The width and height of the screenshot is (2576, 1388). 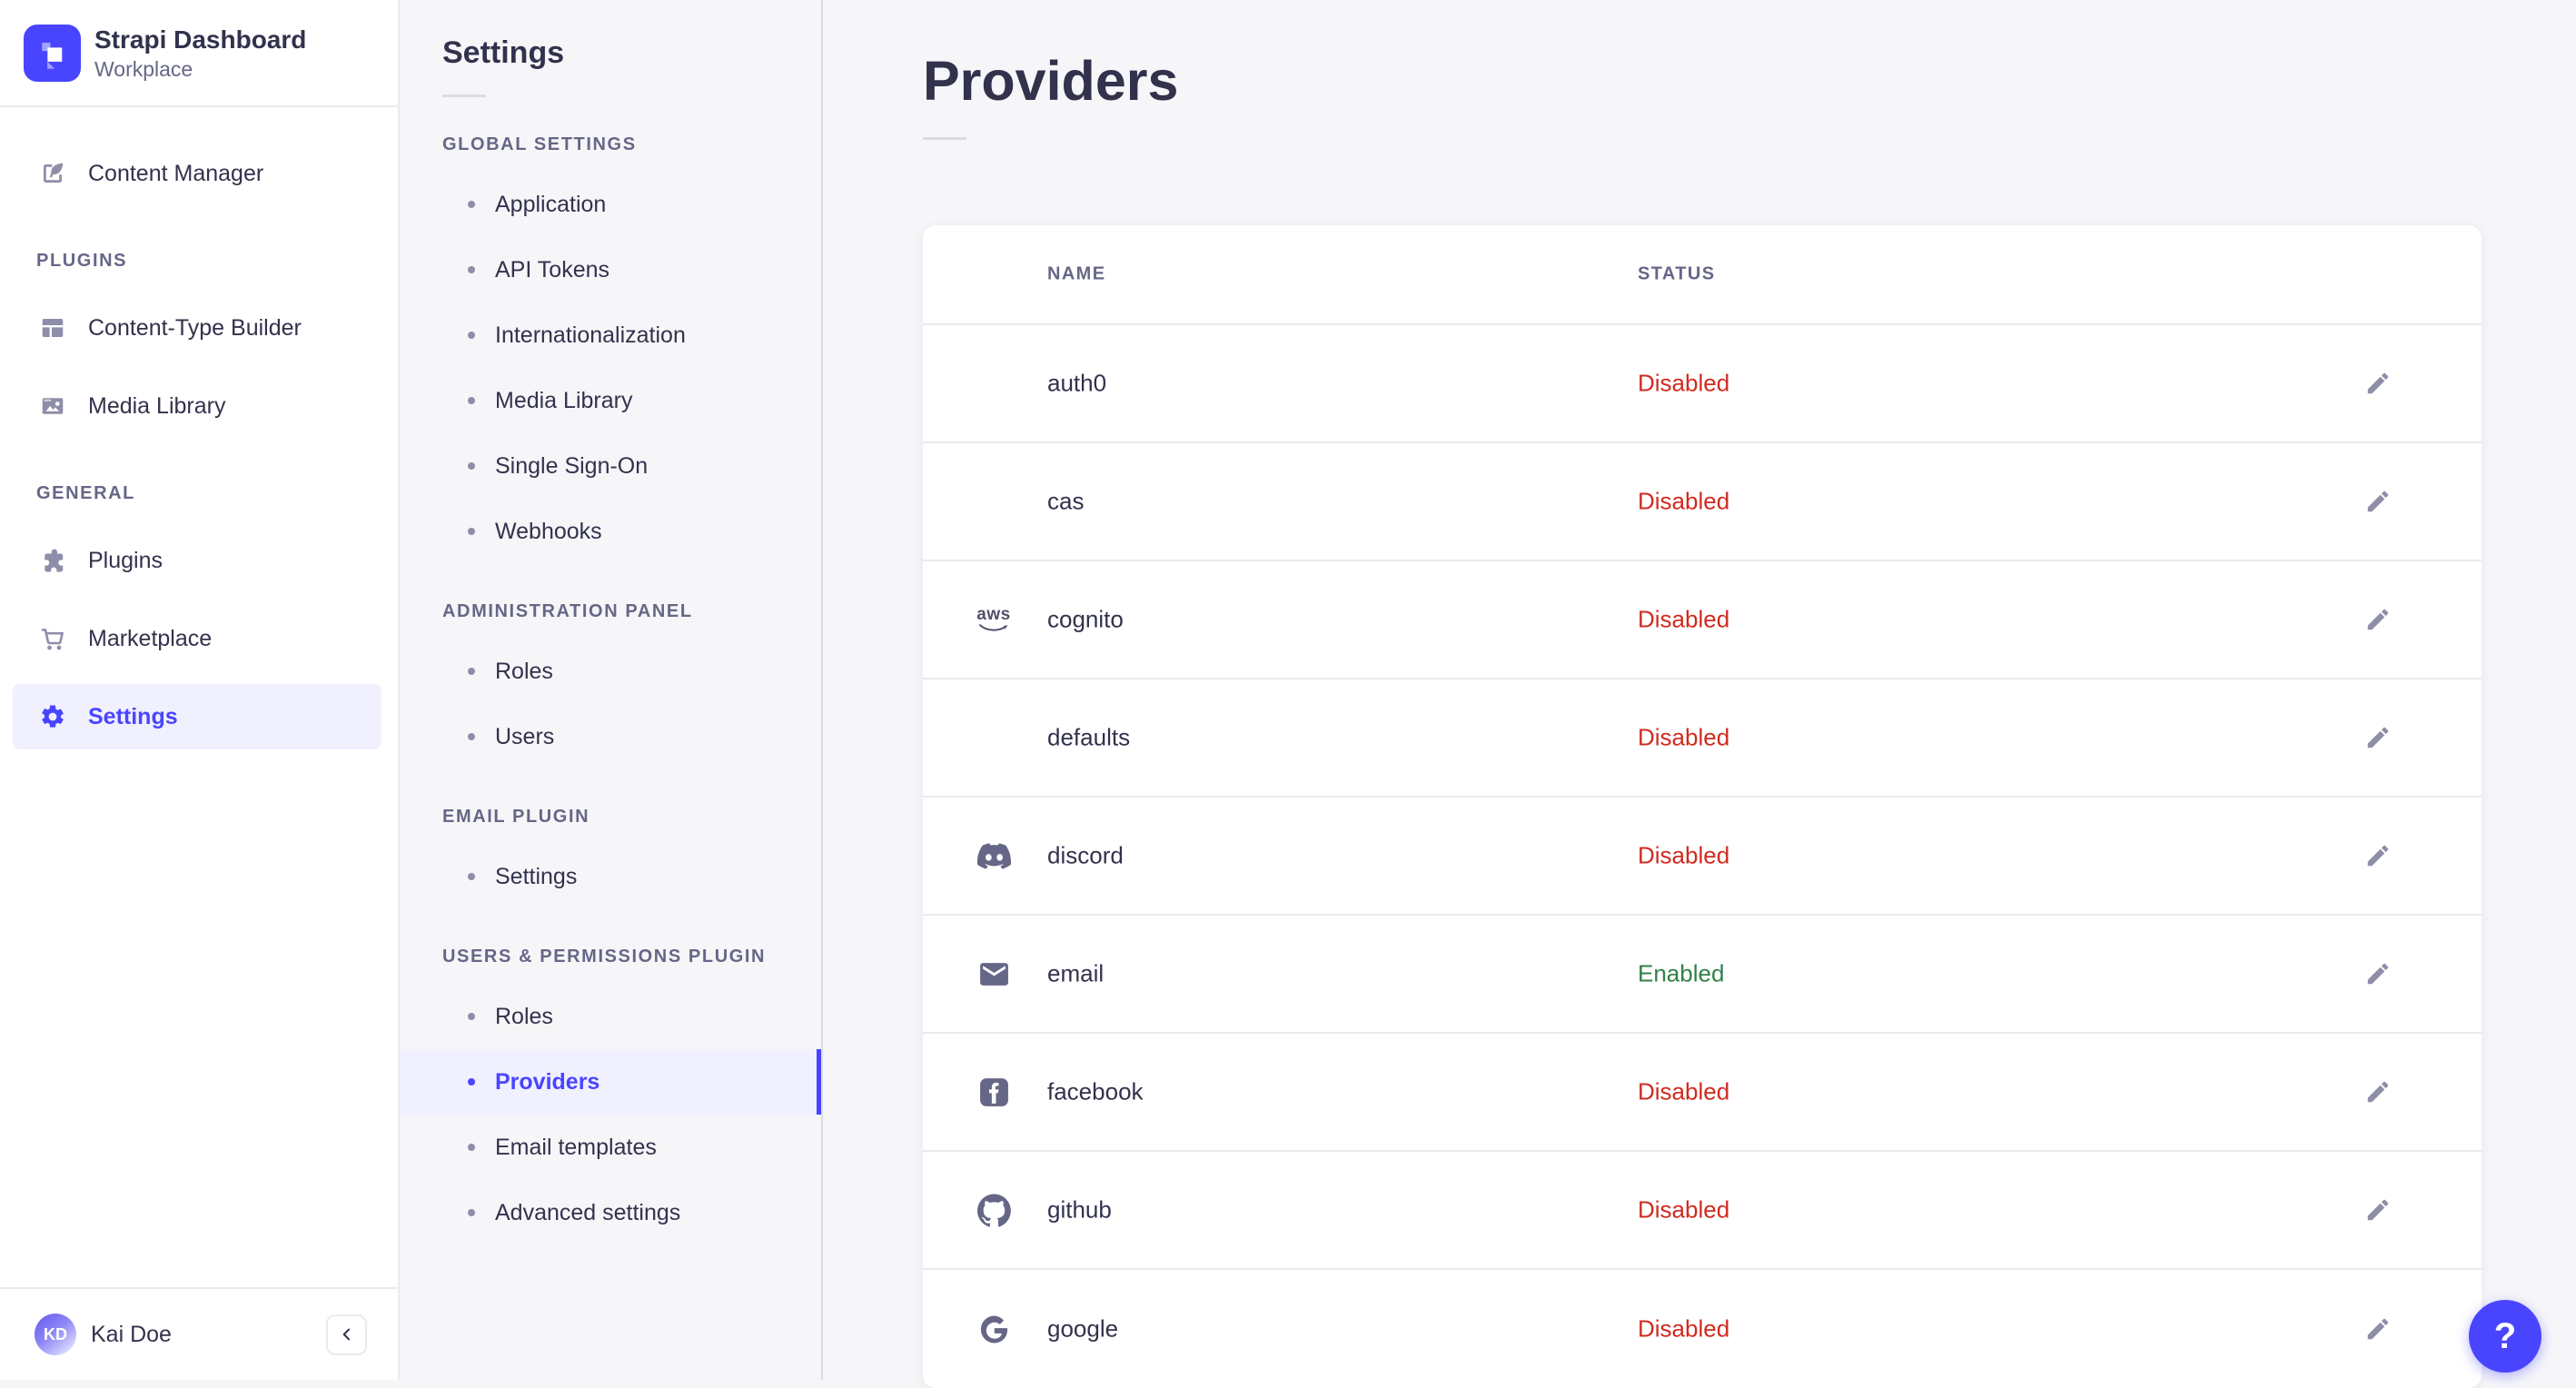 What do you see at coordinates (52, 560) in the screenshot?
I see `plugins-icon` at bounding box center [52, 560].